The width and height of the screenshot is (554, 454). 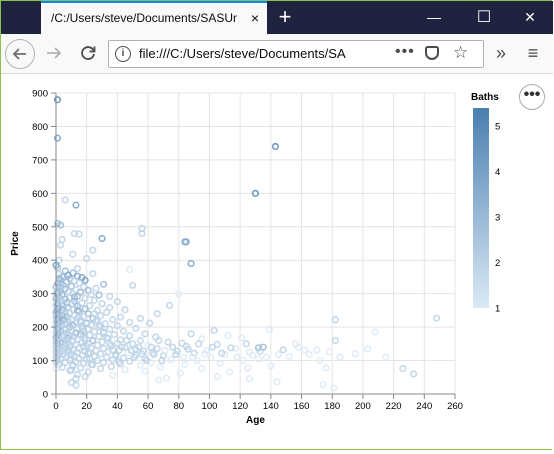 I want to click on maximize-button: ☐, so click(x=484, y=17).